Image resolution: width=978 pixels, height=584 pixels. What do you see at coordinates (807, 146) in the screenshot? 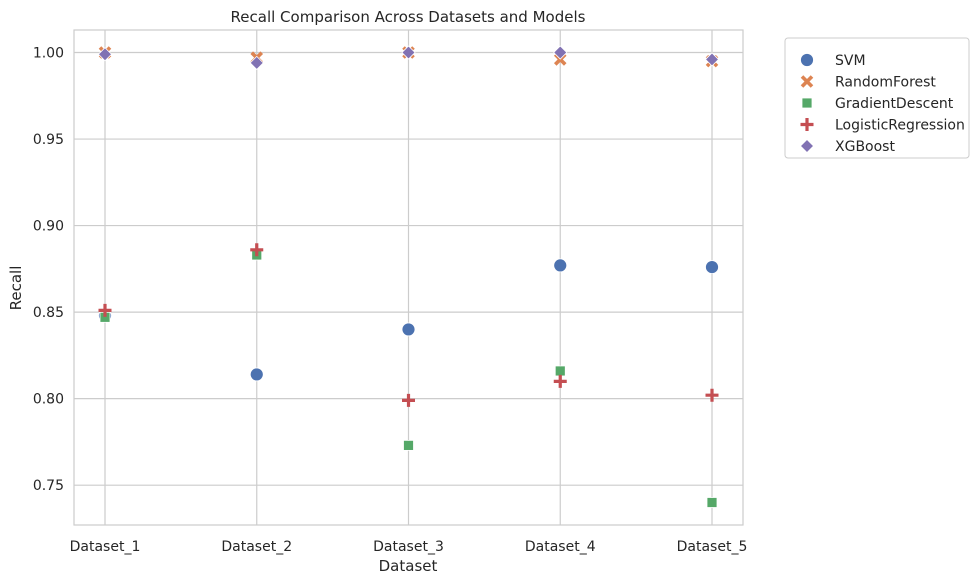
I see `legend-marker-xgboost` at bounding box center [807, 146].